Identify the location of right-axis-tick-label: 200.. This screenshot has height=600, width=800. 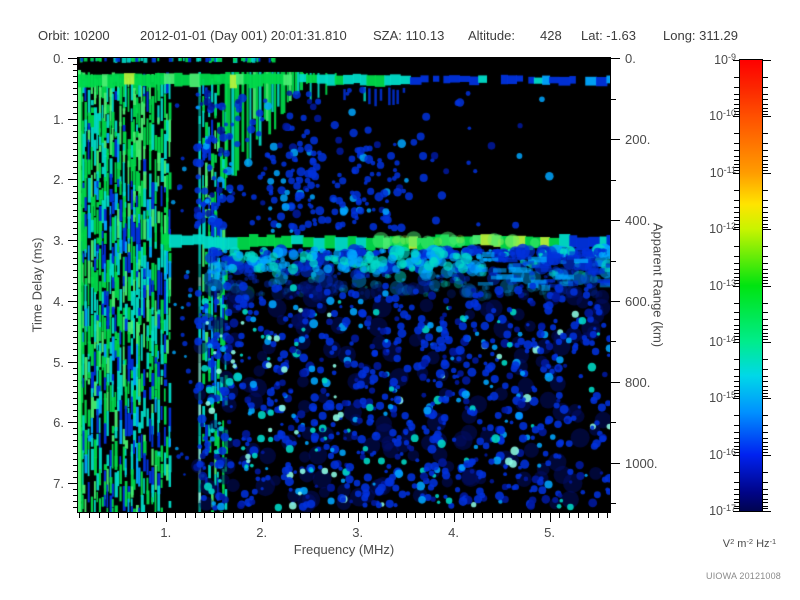
(638, 139).